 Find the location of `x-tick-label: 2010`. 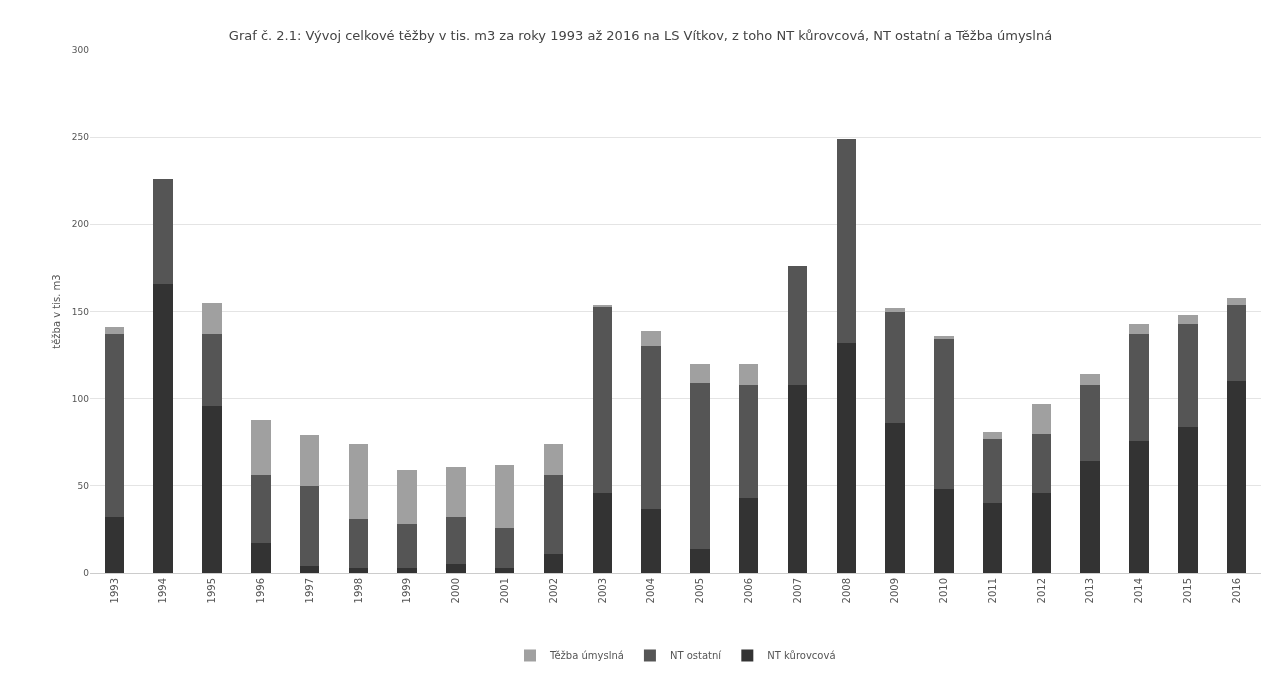

x-tick-label: 2010 is located at coordinates (944, 591).